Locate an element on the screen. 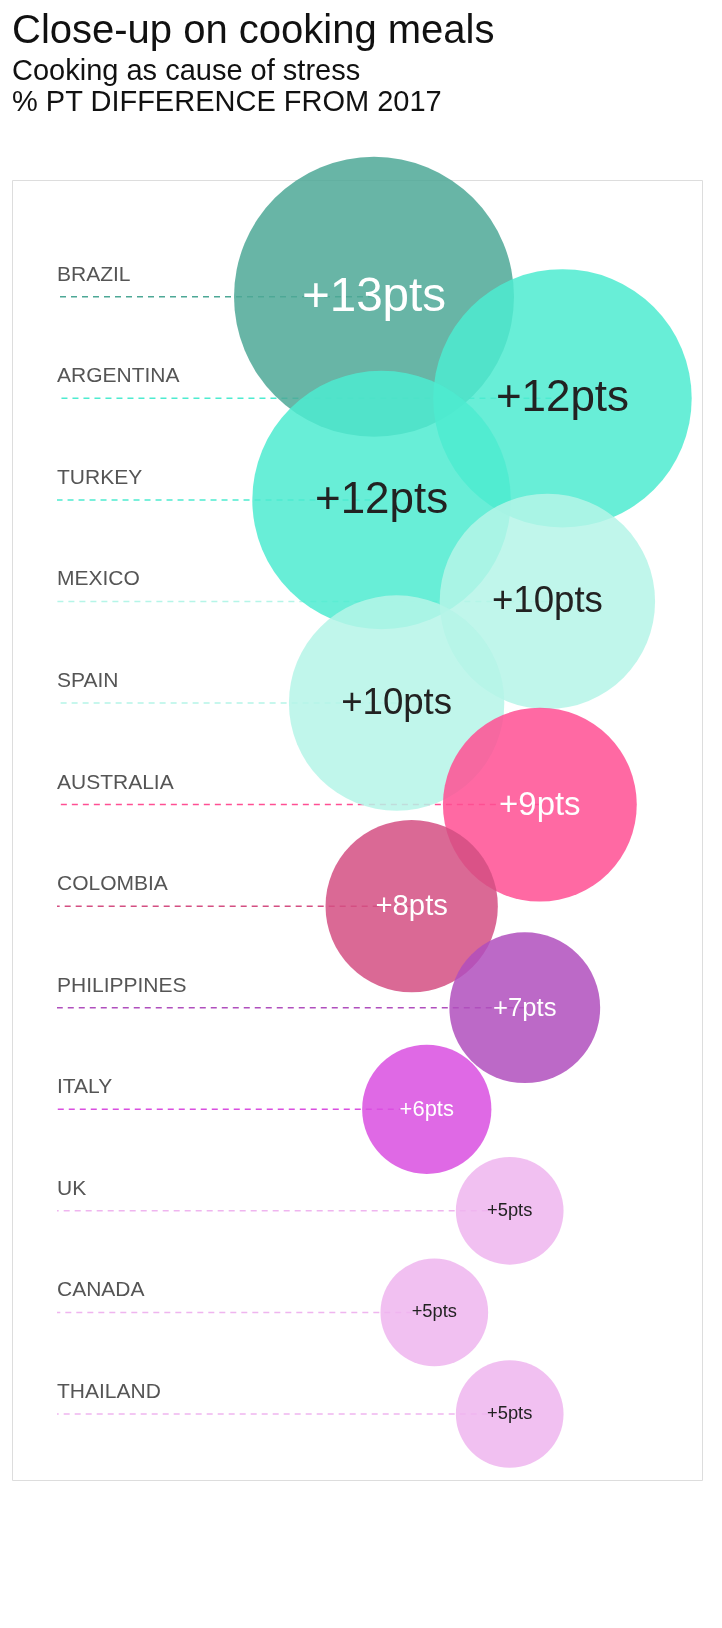 Image resolution: width=722 pixels, height=1628 pixels. category-label: AUSTRALIA is located at coordinates (115, 781).